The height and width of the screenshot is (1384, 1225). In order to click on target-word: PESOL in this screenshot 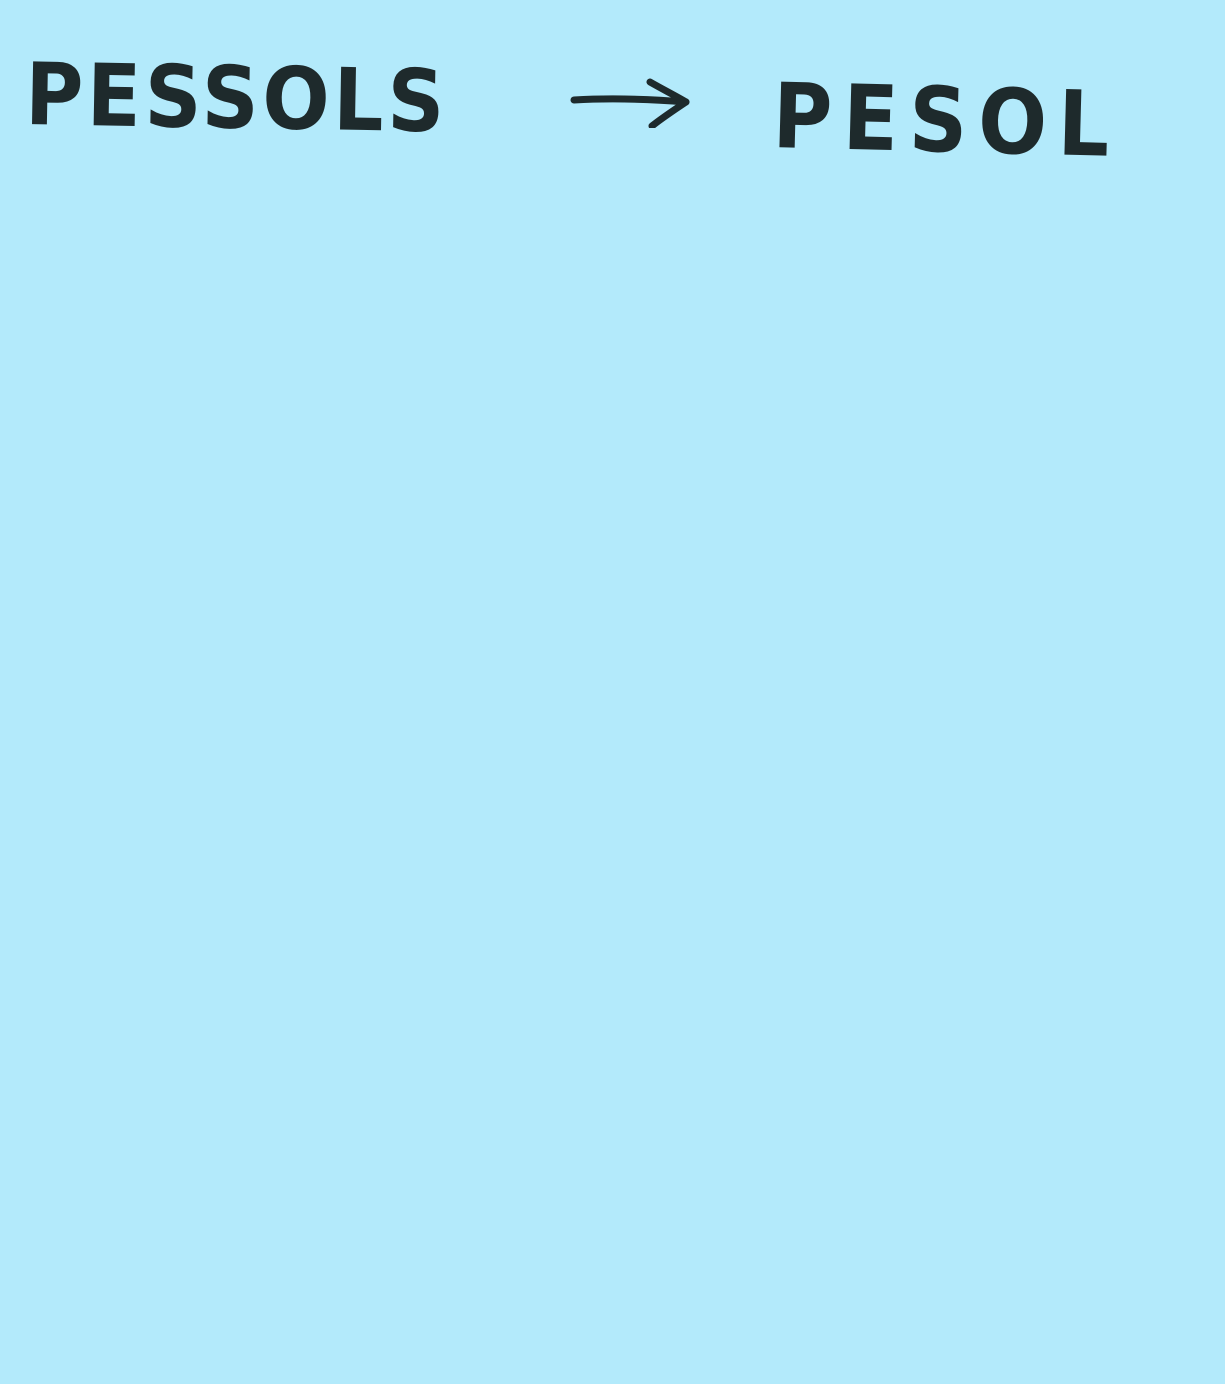, I will do `click(946, 121)`.